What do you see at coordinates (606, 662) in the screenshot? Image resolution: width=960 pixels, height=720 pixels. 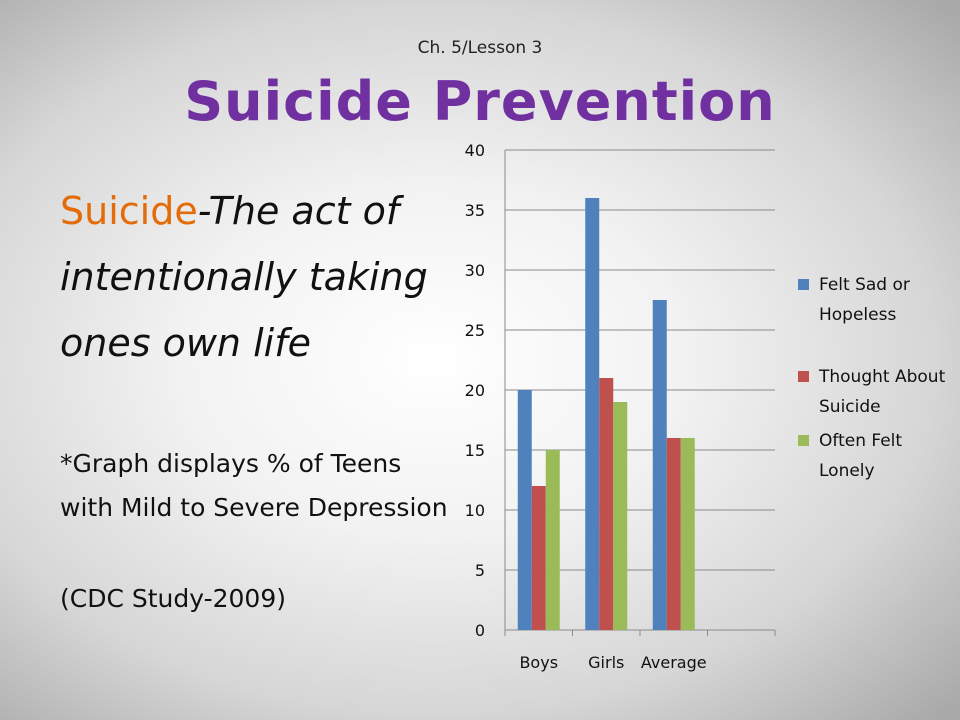 I see `x-category-label: Girls` at bounding box center [606, 662].